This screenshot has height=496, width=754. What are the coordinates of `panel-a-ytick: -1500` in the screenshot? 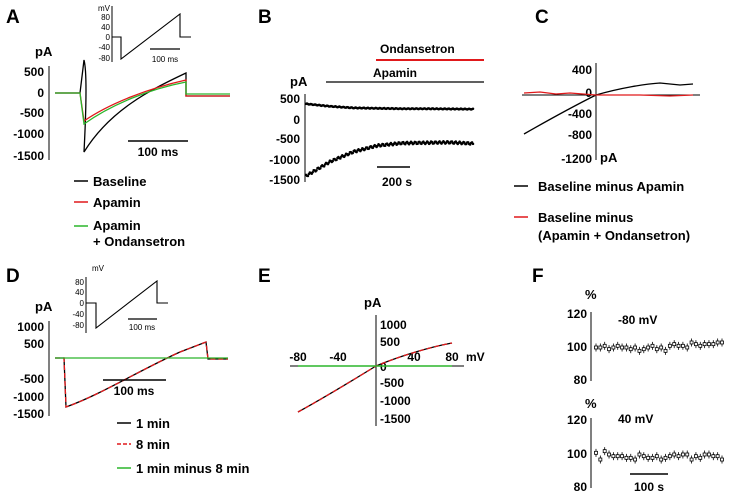 It's located at (28, 156).